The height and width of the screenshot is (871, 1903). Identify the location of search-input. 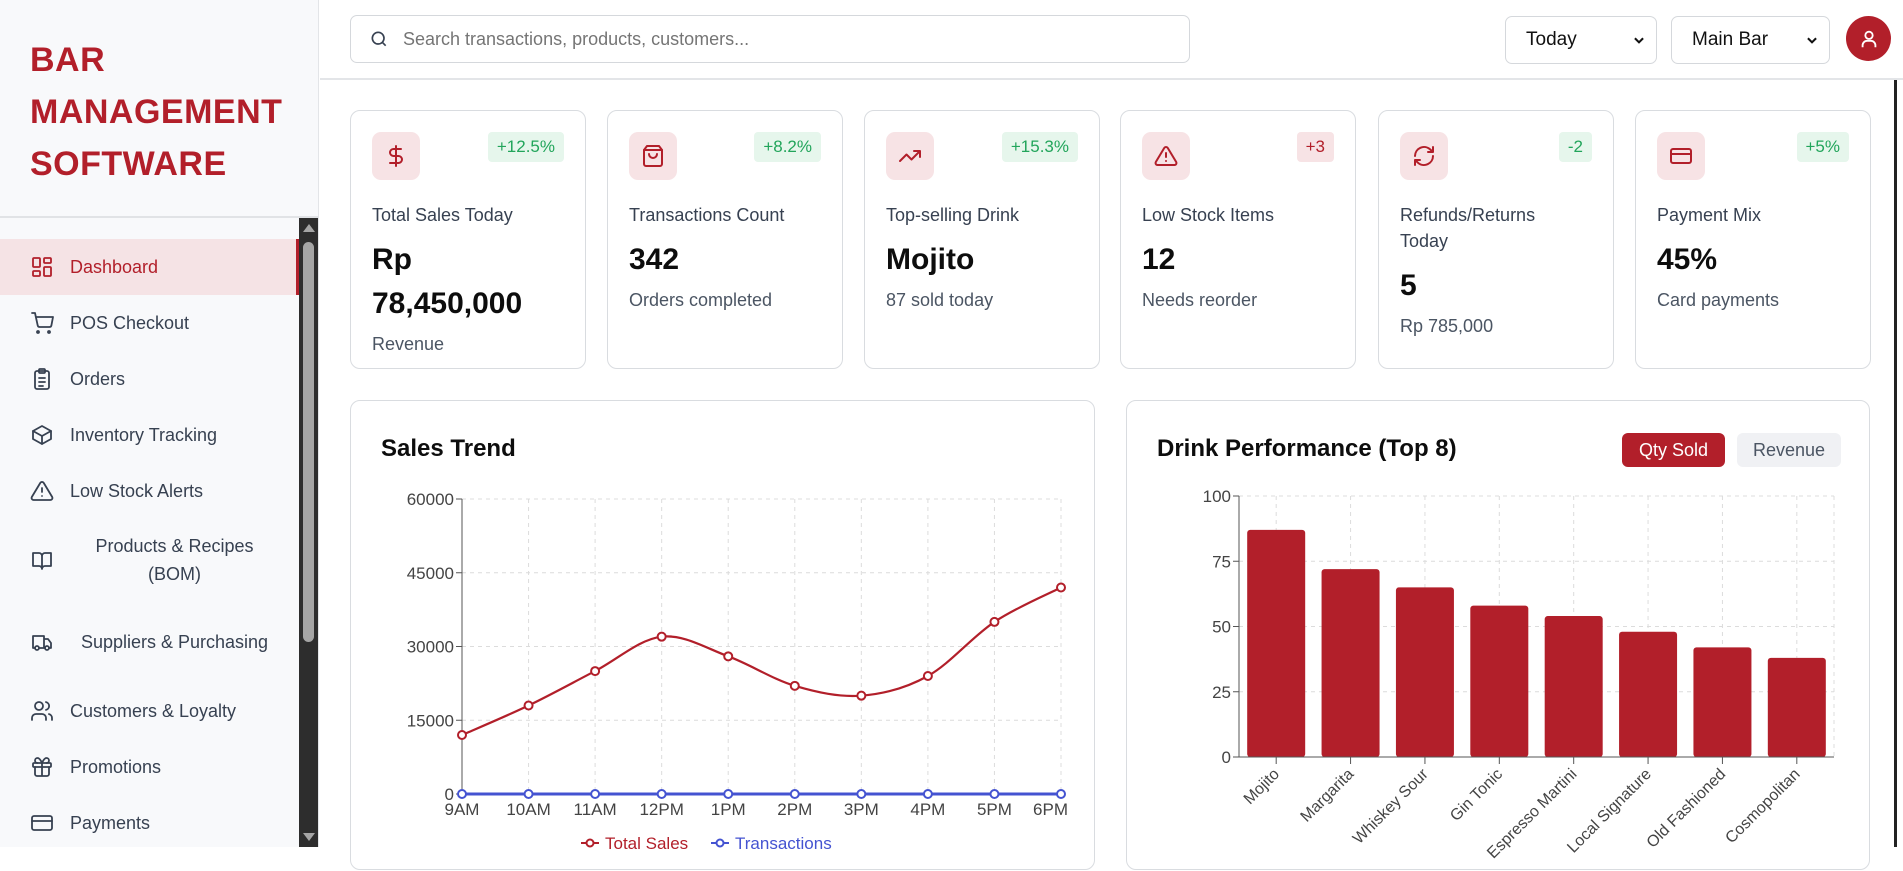
(783, 39).